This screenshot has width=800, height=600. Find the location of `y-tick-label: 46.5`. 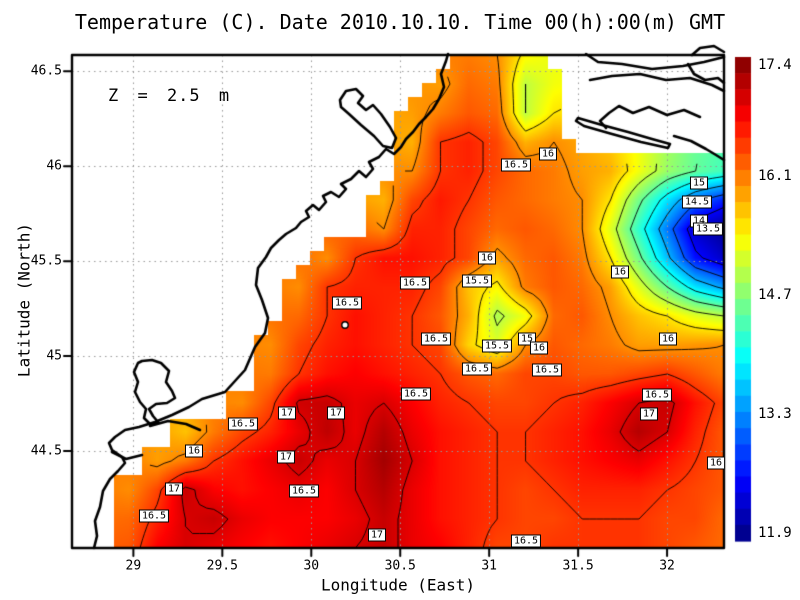

y-tick-label: 46.5 is located at coordinates (46, 71).